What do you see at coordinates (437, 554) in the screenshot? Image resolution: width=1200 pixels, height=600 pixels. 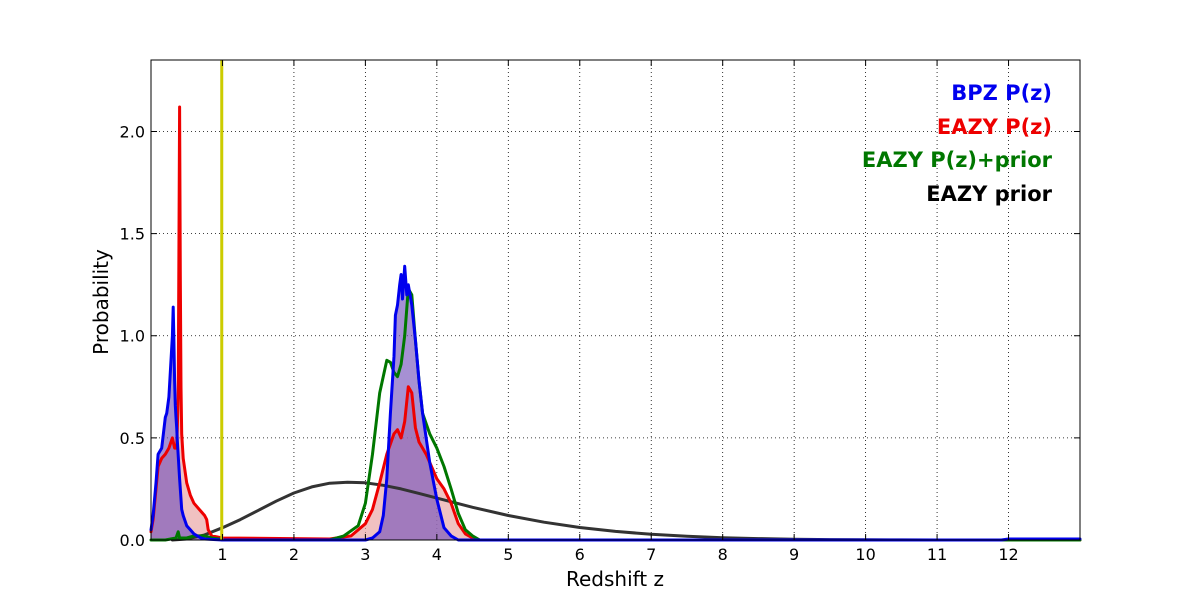 I see `x-tick-label: 4` at bounding box center [437, 554].